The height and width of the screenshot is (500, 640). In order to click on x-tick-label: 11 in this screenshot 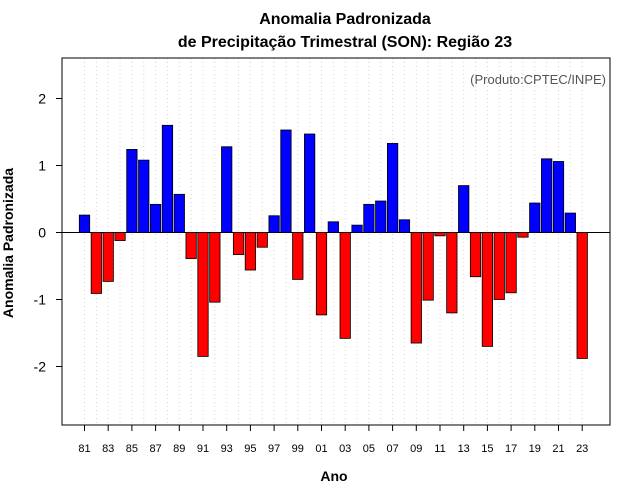, I will do `click(439, 449)`.